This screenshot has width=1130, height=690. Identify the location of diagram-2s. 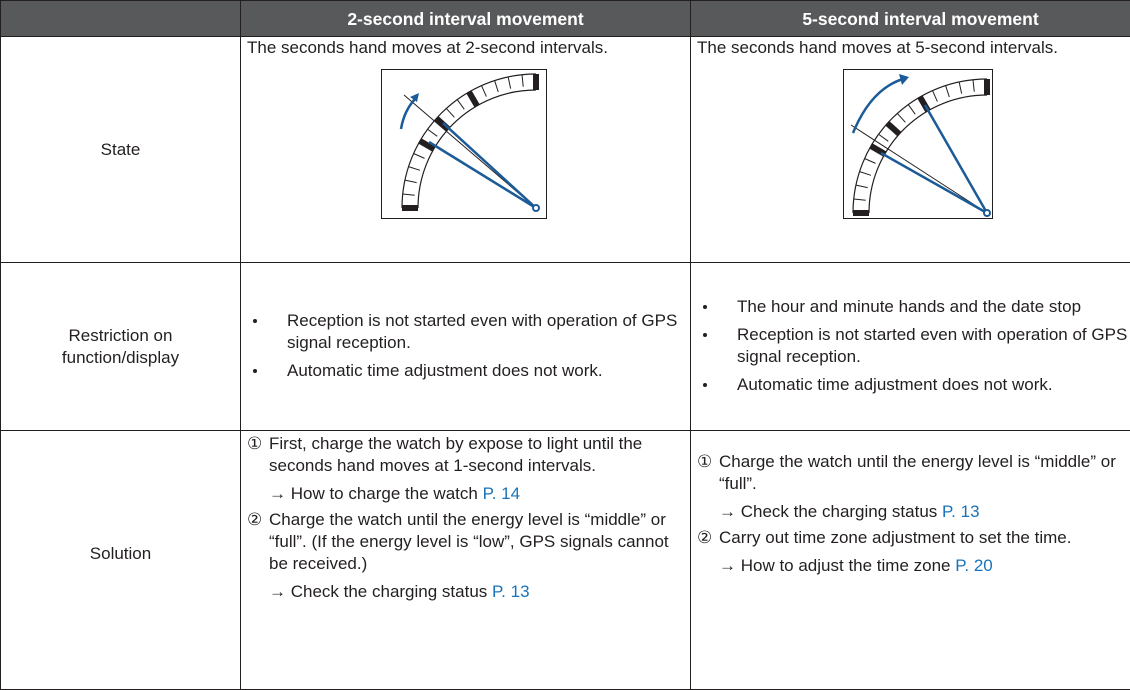
(464, 144).